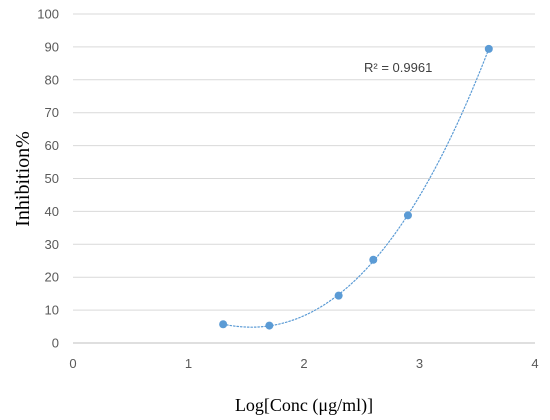 This screenshot has width=550, height=420. Describe the element at coordinates (72, 363) in the screenshot. I see `x-tick-label: 0` at that location.